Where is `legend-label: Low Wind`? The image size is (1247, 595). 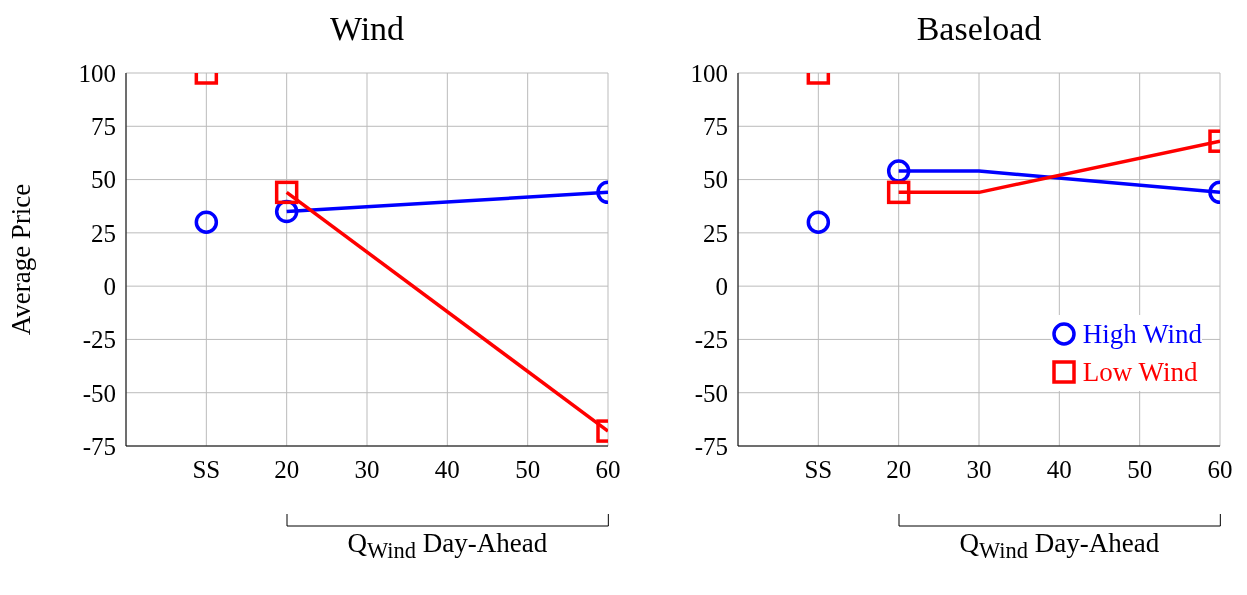 legend-label: Low Wind is located at coordinates (1140, 372).